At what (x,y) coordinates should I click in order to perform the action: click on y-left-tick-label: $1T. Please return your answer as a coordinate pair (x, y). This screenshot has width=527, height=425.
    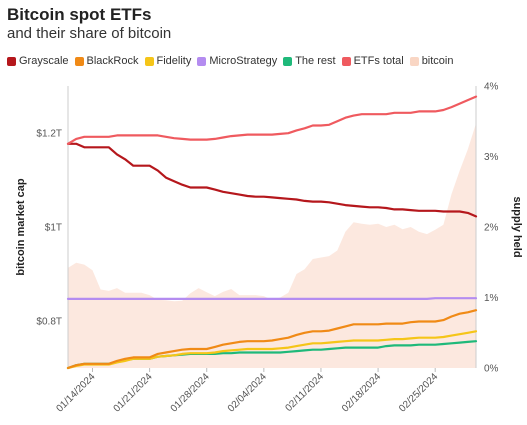
    Looking at the image, I should click on (53, 228).